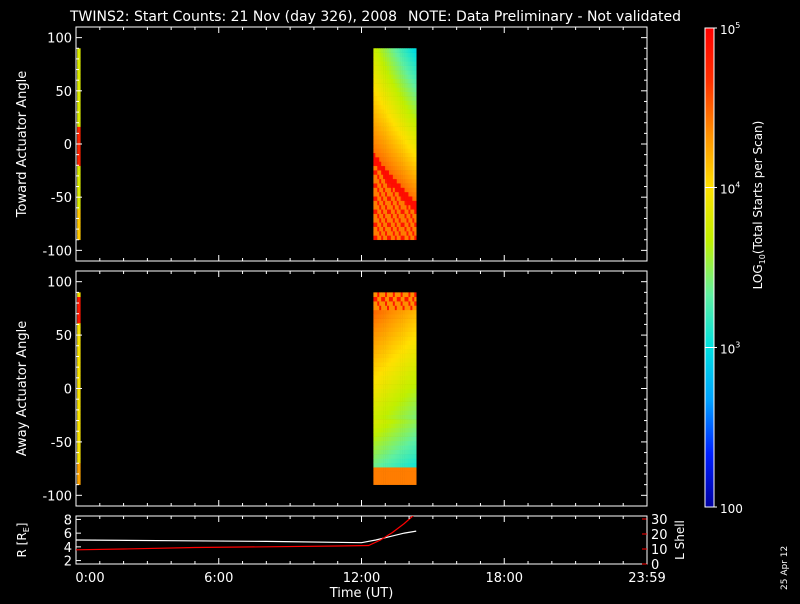 The image size is (800, 604). Describe the element at coordinates (218, 578) in the screenshot. I see `time-tick-label: 6:00` at that location.